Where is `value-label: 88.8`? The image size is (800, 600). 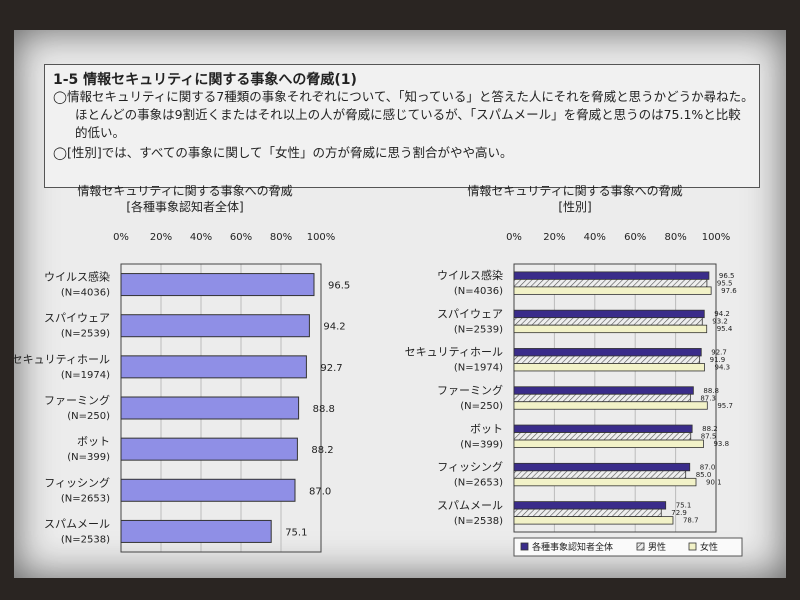
value-label: 88.8 is located at coordinates (711, 391).